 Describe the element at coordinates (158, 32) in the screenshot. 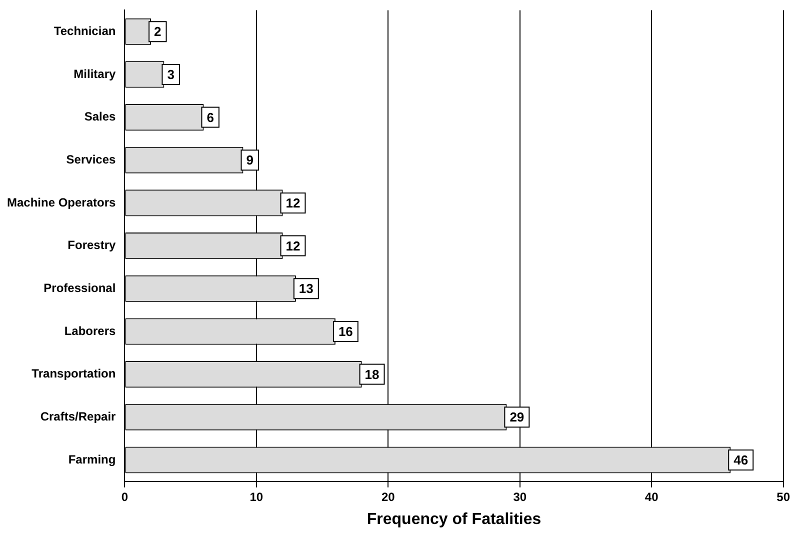

I see `data-label: 2` at that location.